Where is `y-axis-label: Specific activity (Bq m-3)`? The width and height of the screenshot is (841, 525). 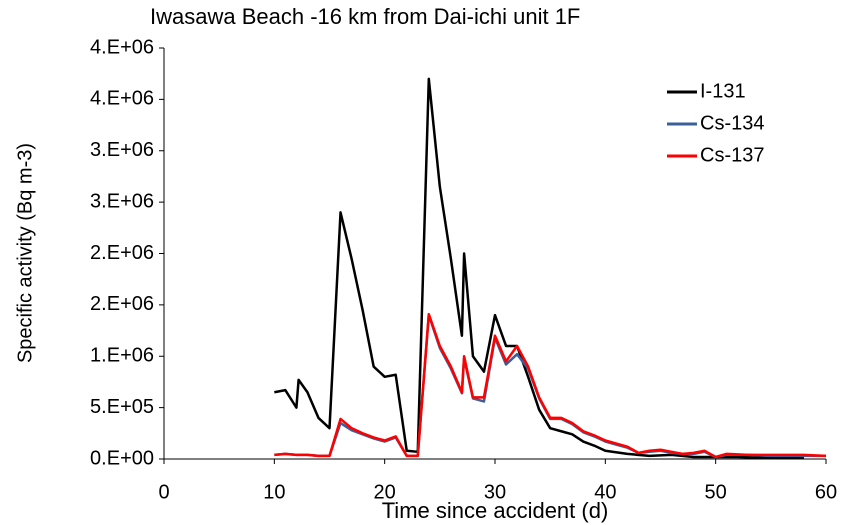
y-axis-label: Specific activity (Bq m-3) is located at coordinates (25, 253).